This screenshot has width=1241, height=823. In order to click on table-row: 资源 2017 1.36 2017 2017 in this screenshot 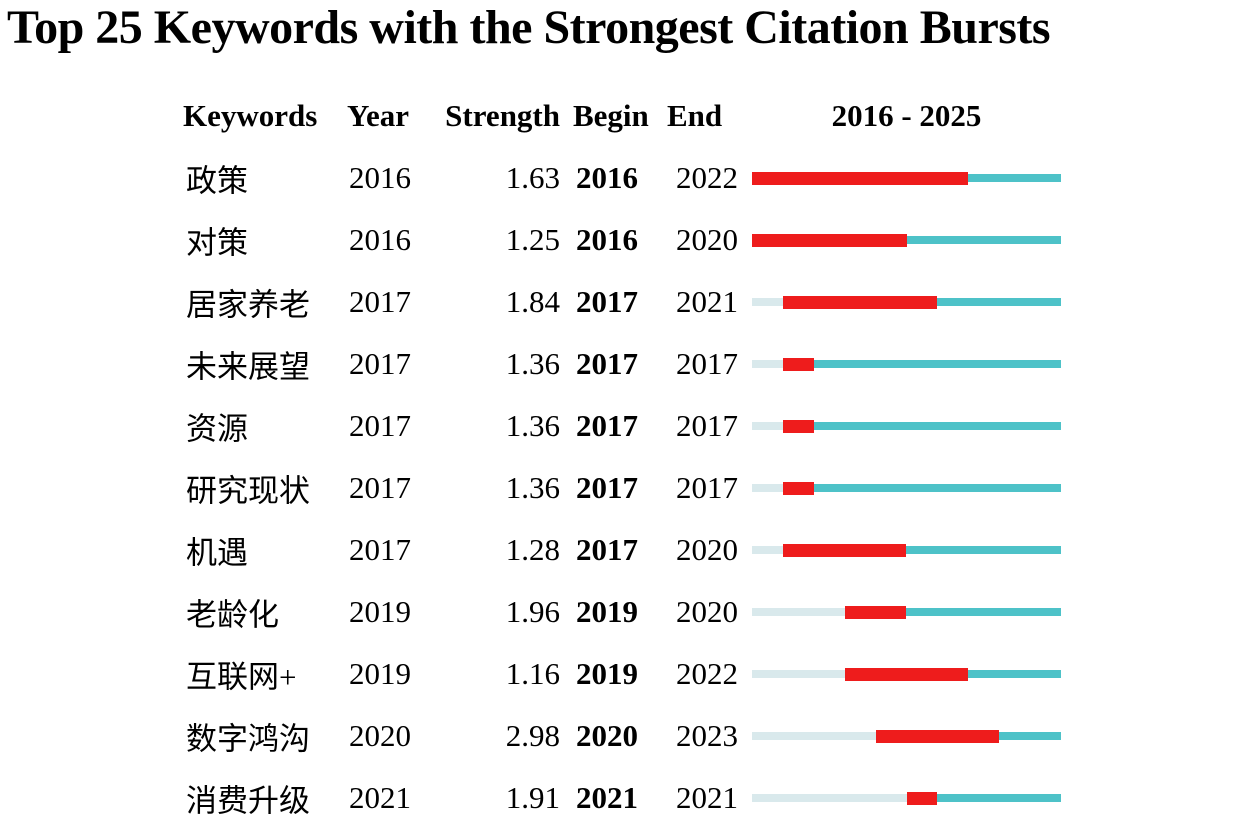, I will do `click(620, 426)`.